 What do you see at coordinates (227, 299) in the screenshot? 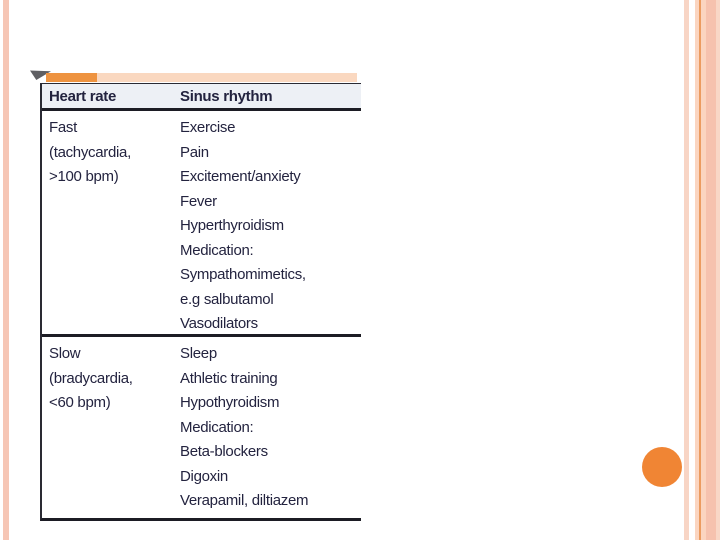
I see `table-cell-line: e.g salbutamol` at bounding box center [227, 299].